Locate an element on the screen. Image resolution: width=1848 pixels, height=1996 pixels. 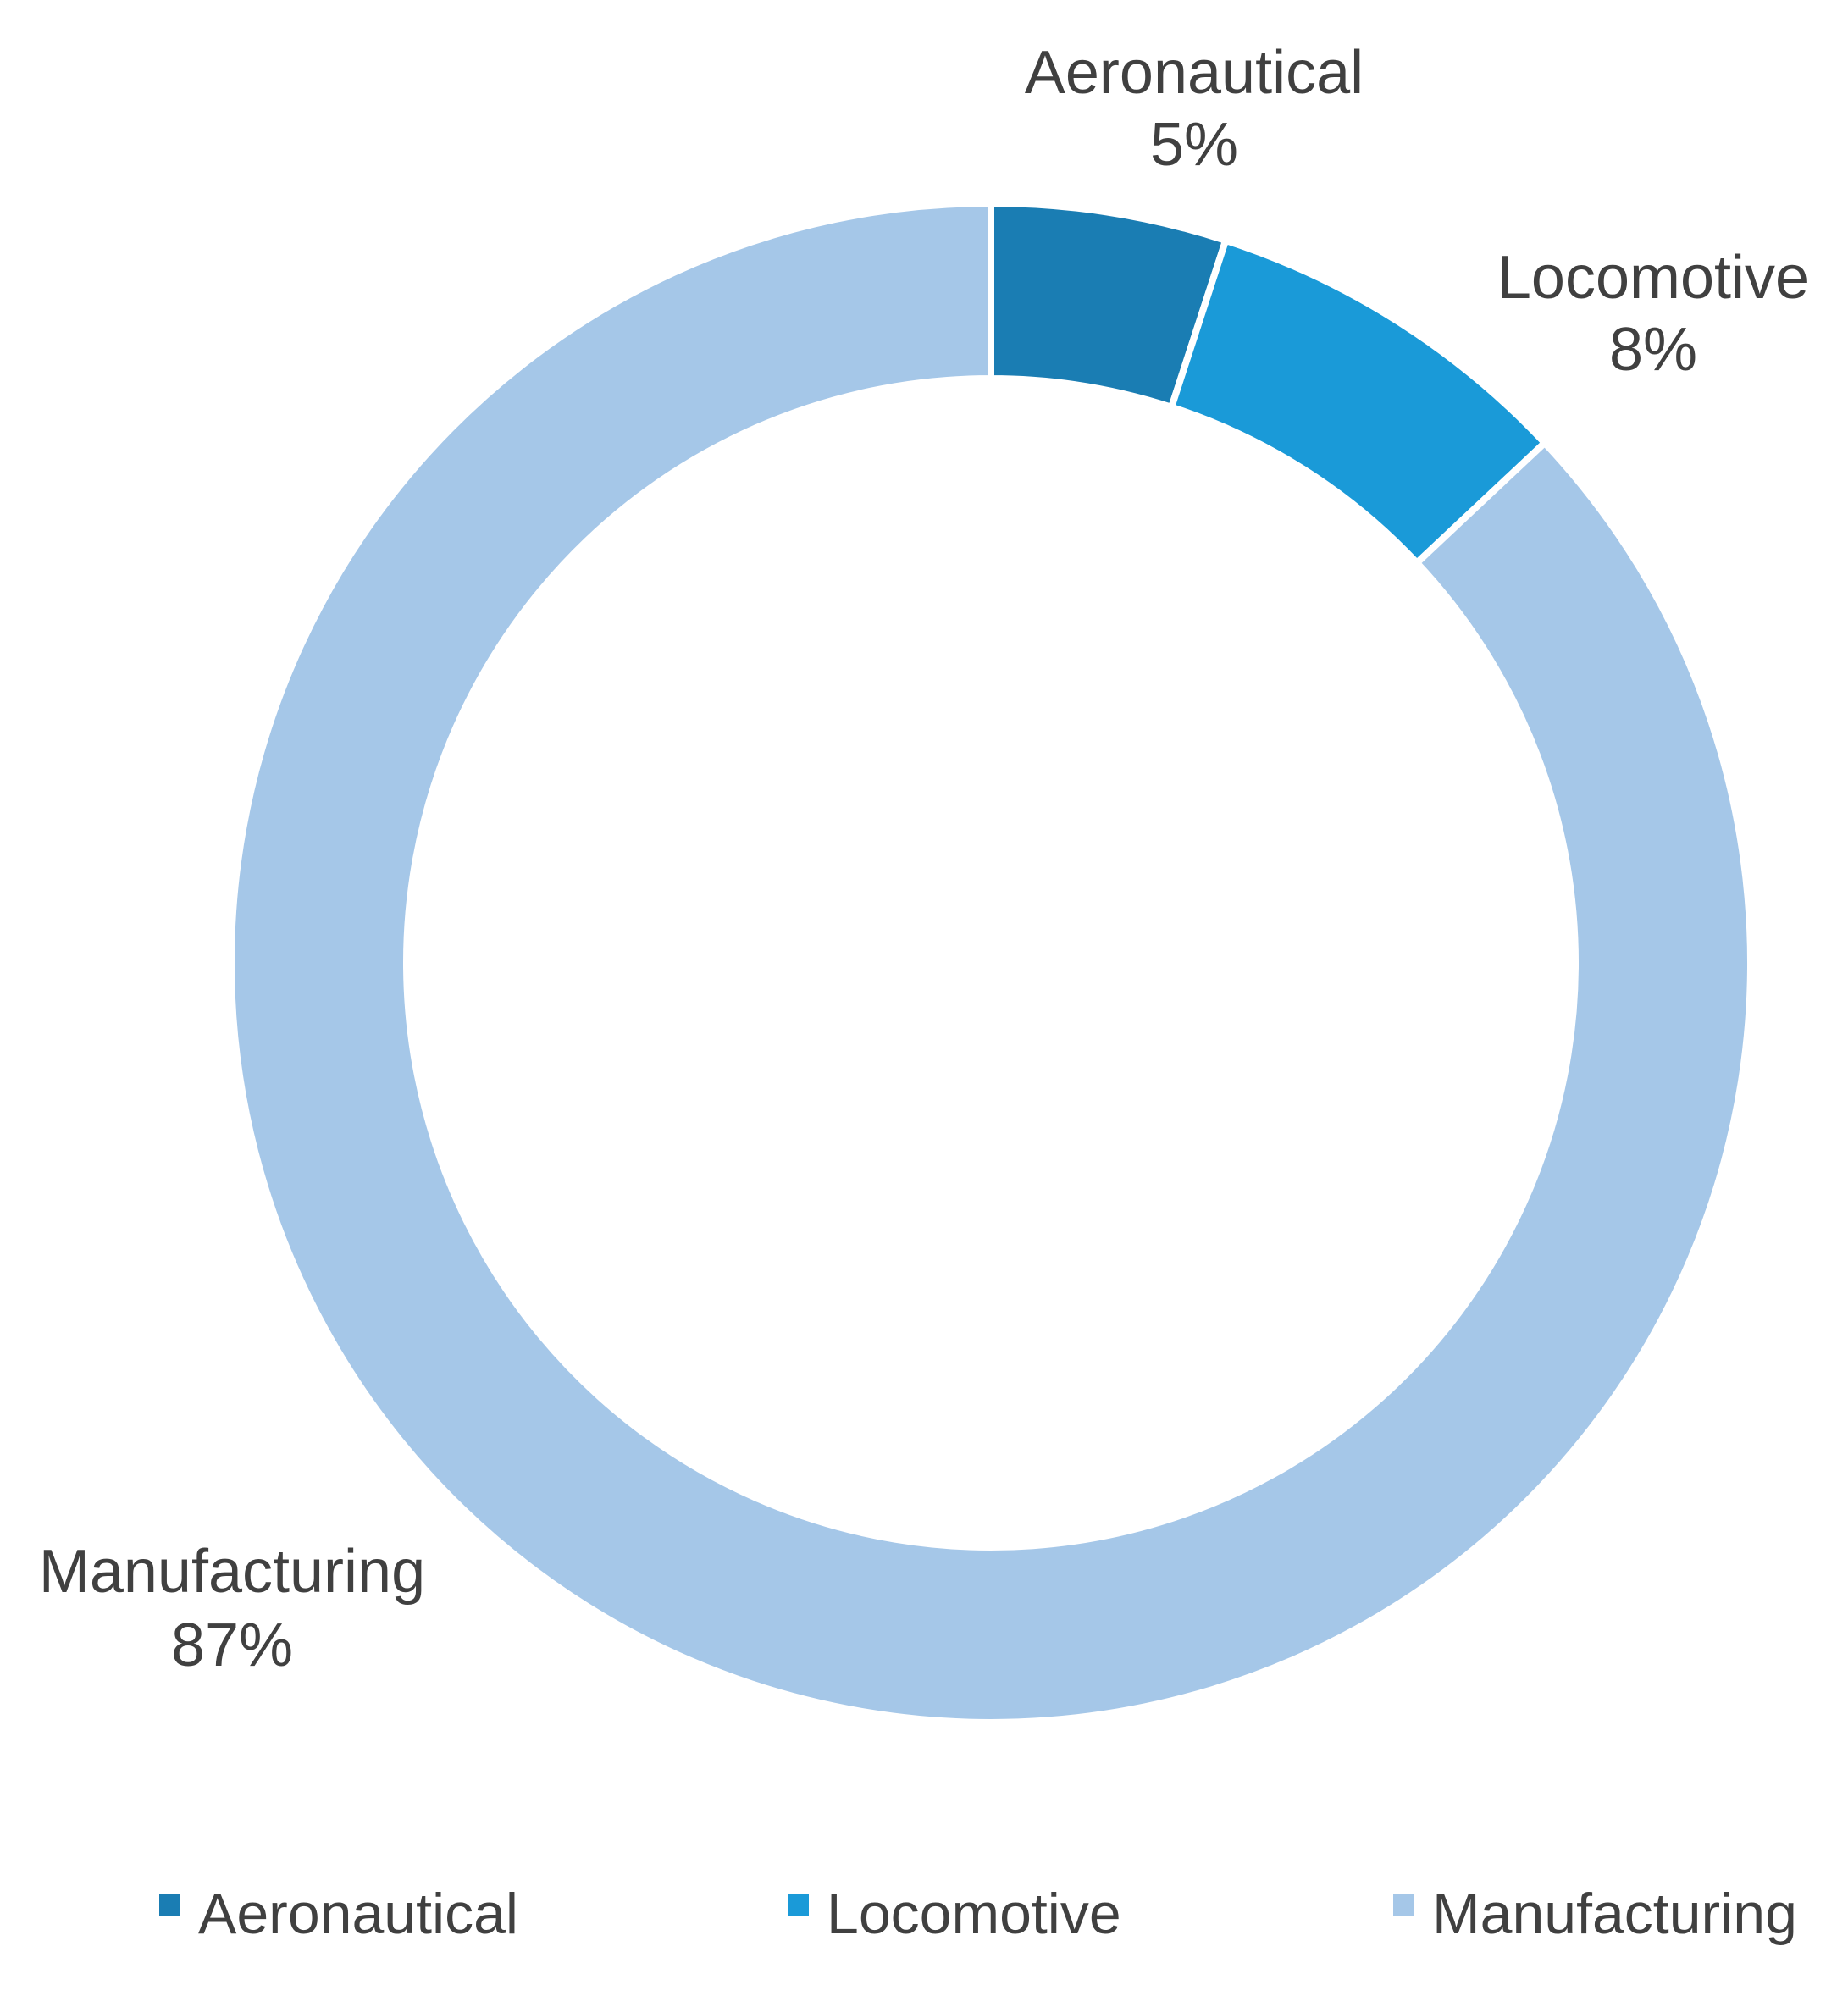
data-label-locomotive: Locomotive 8% is located at coordinates (1653, 314).